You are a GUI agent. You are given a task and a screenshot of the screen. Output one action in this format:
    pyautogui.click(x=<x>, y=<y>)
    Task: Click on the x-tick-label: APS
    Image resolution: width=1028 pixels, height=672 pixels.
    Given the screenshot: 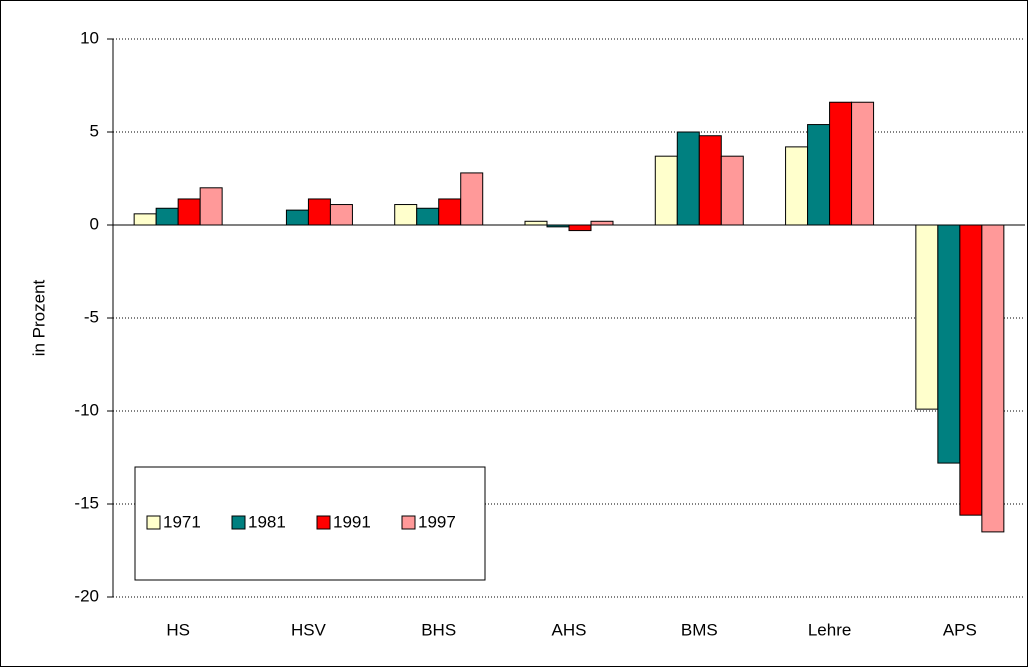 What is the action you would take?
    pyautogui.click(x=960, y=629)
    